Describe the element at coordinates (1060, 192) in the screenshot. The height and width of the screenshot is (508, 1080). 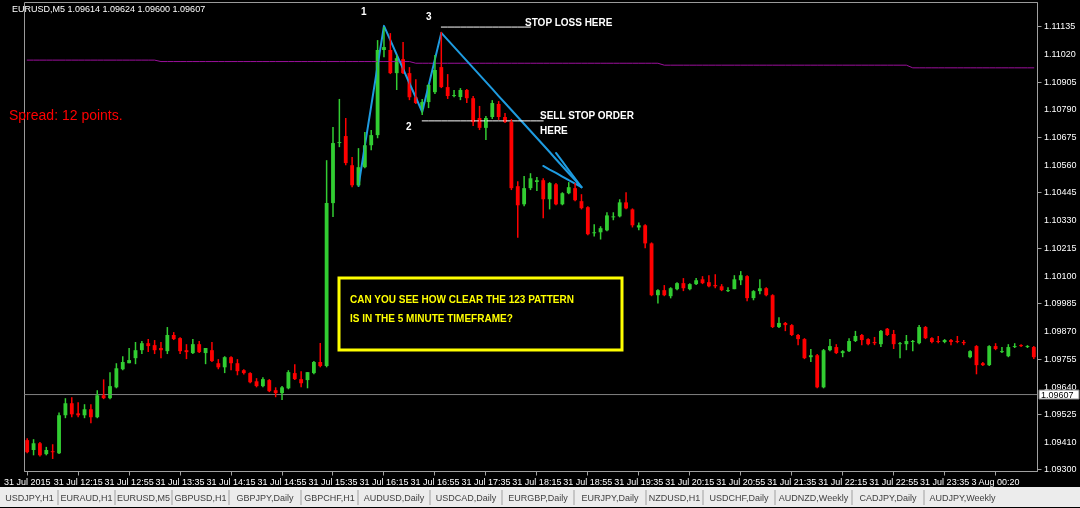
I see `y-tick-label: 1.10445` at that location.